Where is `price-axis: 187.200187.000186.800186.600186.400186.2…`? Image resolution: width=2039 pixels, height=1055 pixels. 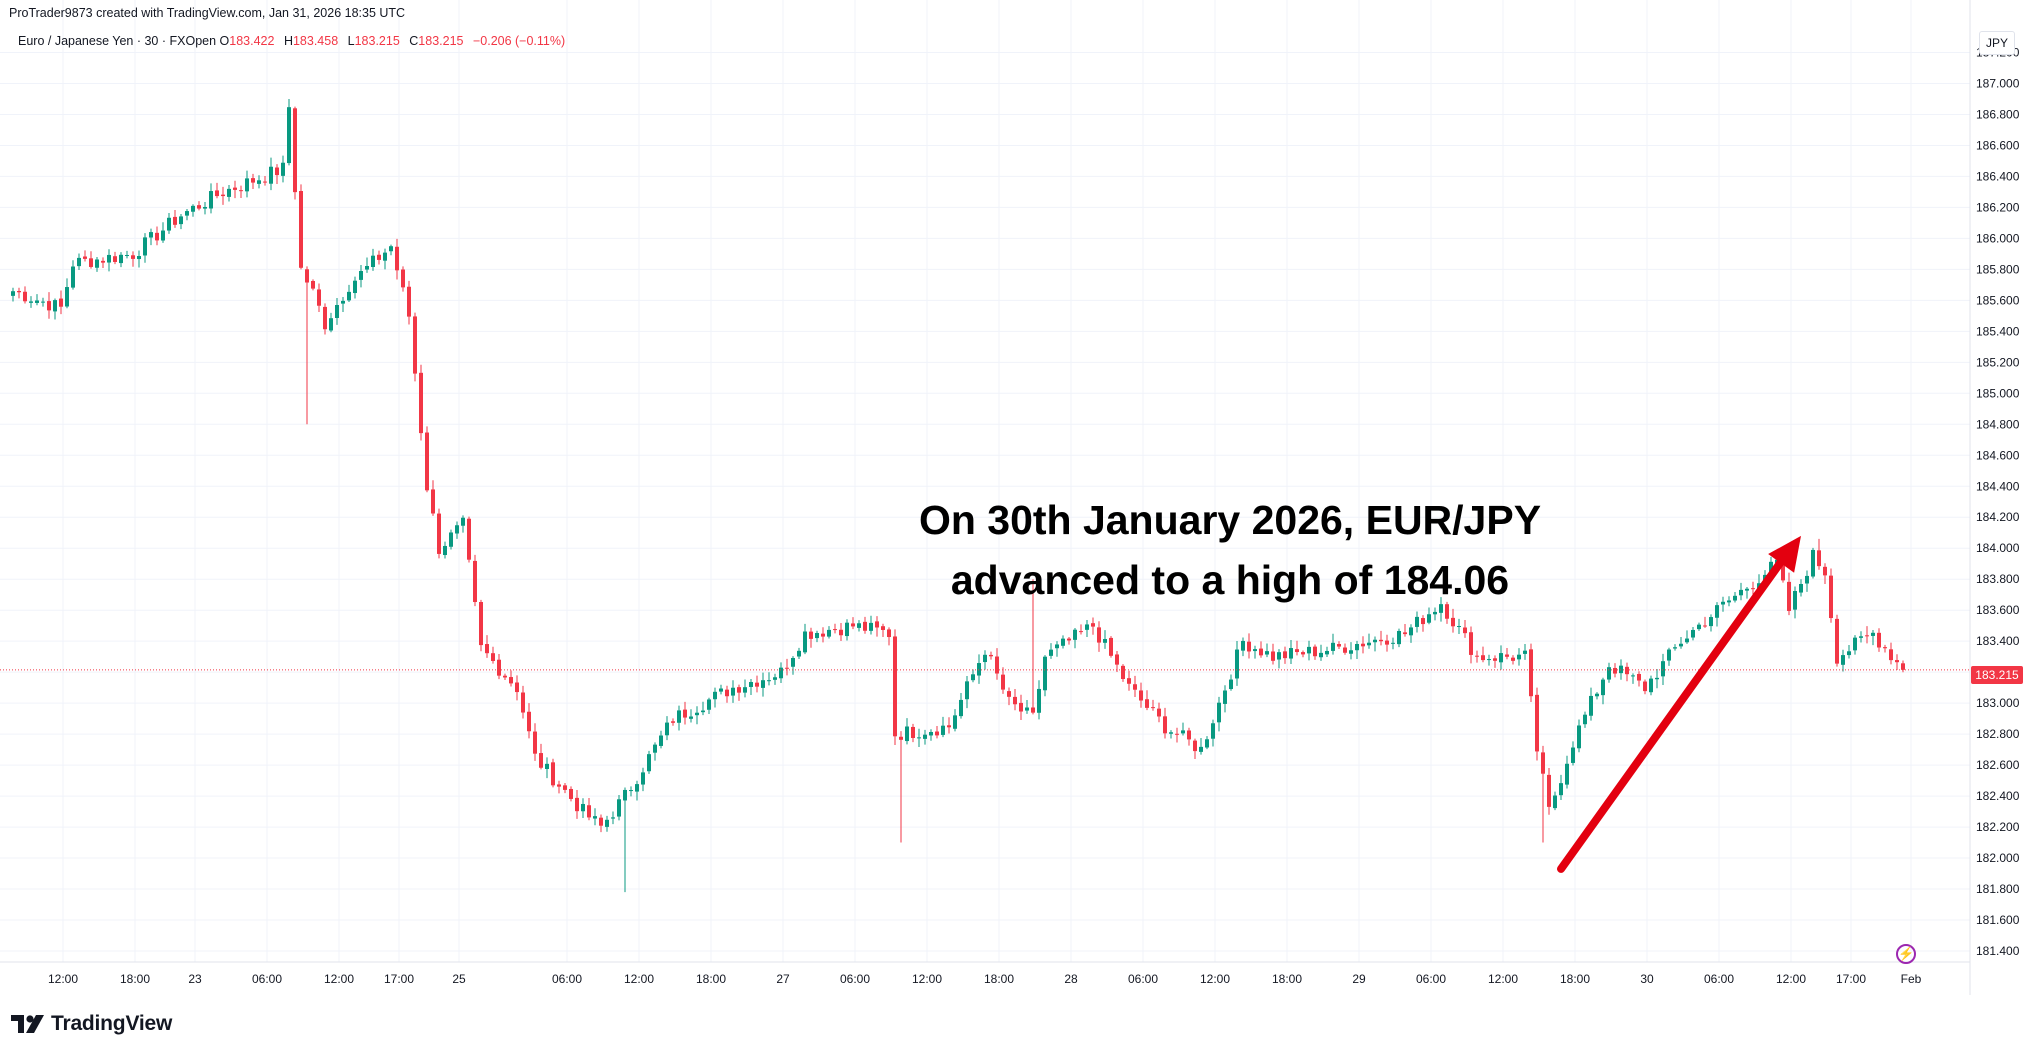
price-axis: 187.200187.000186.800186.600186.400186.2… is located at coordinates (1998, 502).